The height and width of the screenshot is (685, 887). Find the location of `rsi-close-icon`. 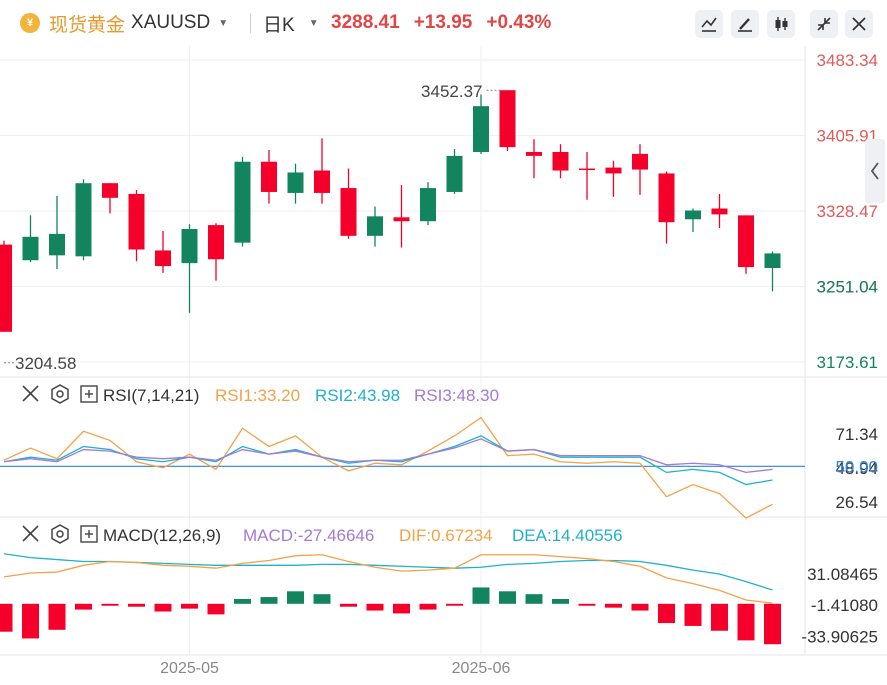

rsi-close-icon is located at coordinates (30, 393).